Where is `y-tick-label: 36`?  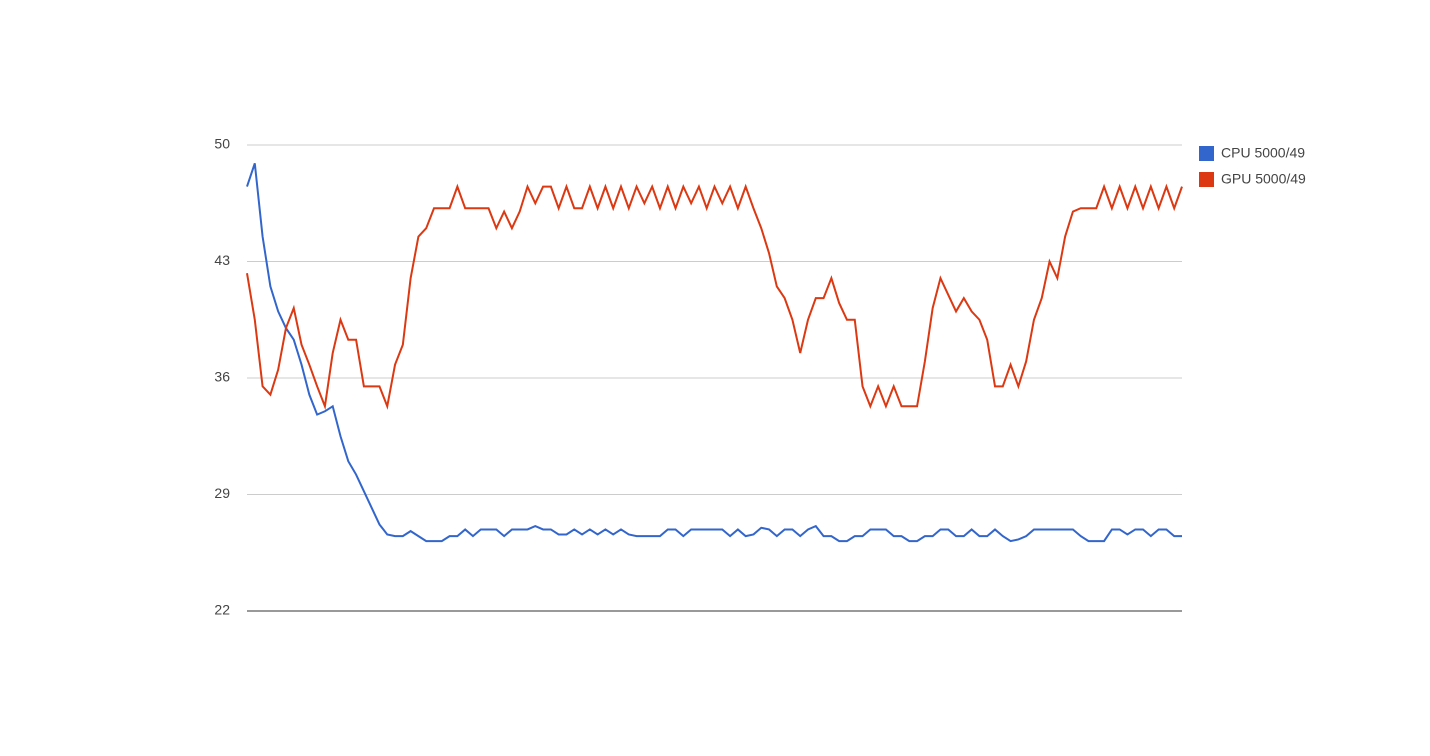
y-tick-label: 36 is located at coordinates (222, 377).